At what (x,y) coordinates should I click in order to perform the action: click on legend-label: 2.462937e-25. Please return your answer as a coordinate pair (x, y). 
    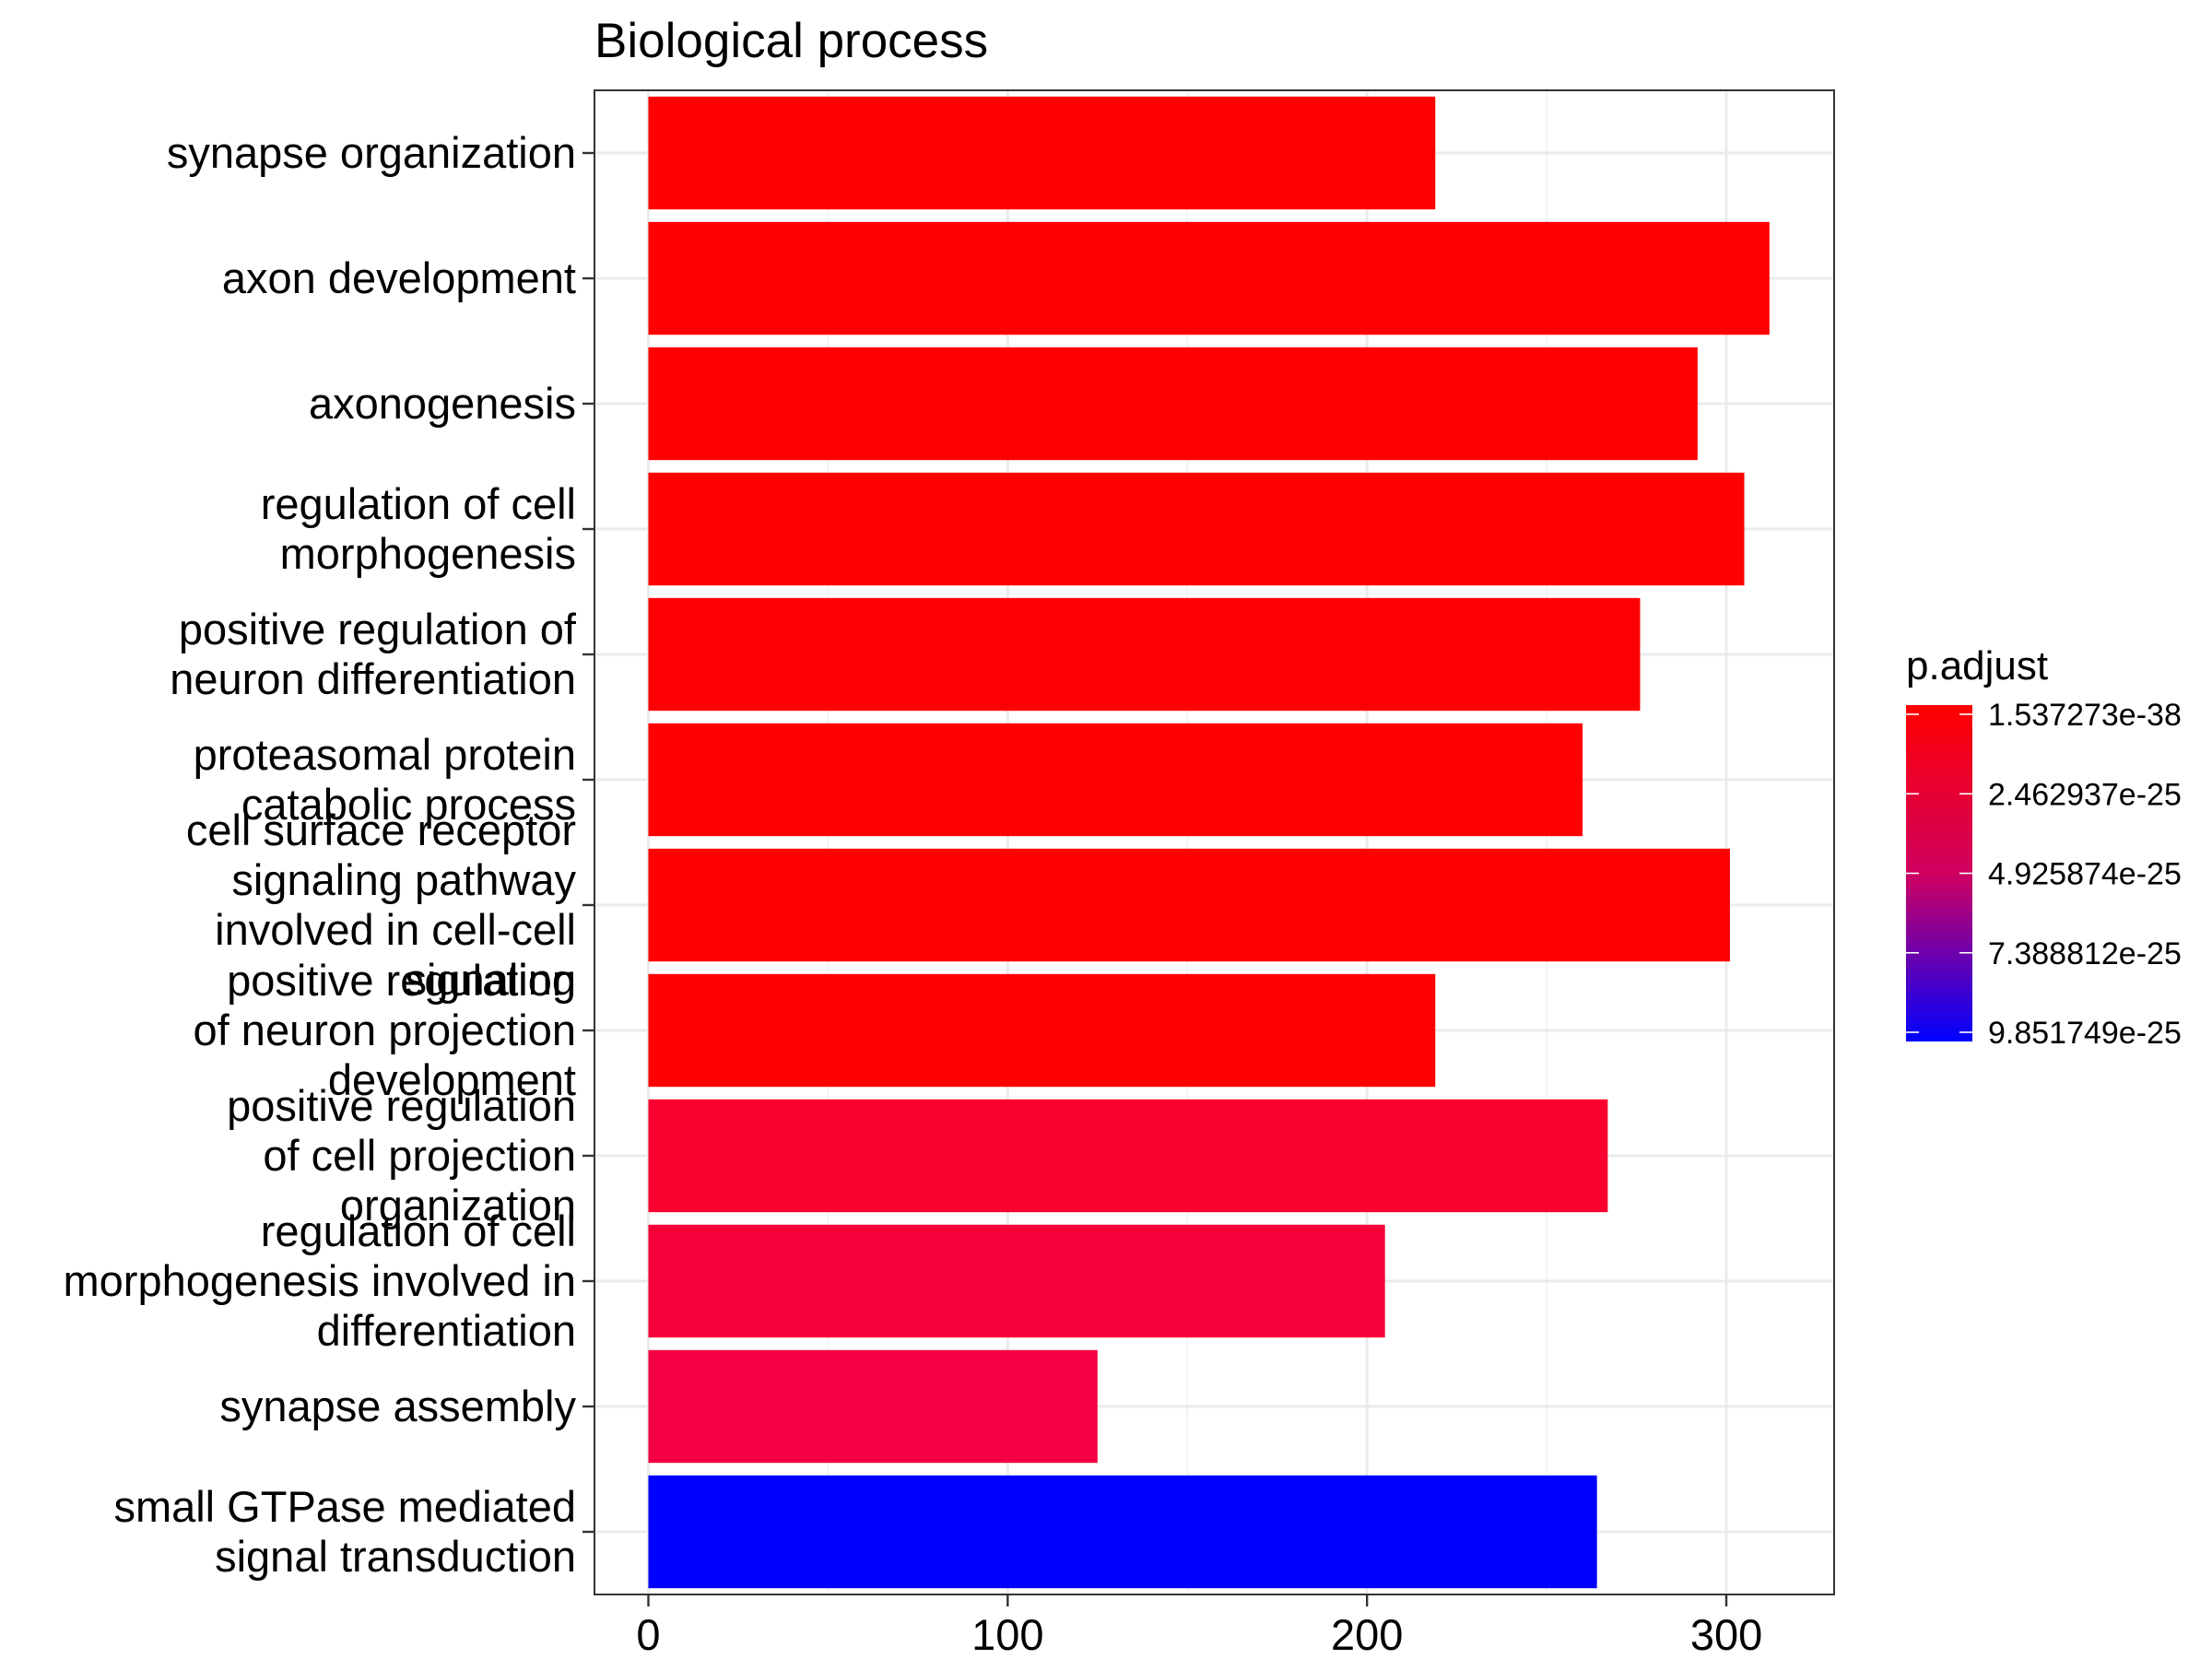
    Looking at the image, I should click on (2085, 794).